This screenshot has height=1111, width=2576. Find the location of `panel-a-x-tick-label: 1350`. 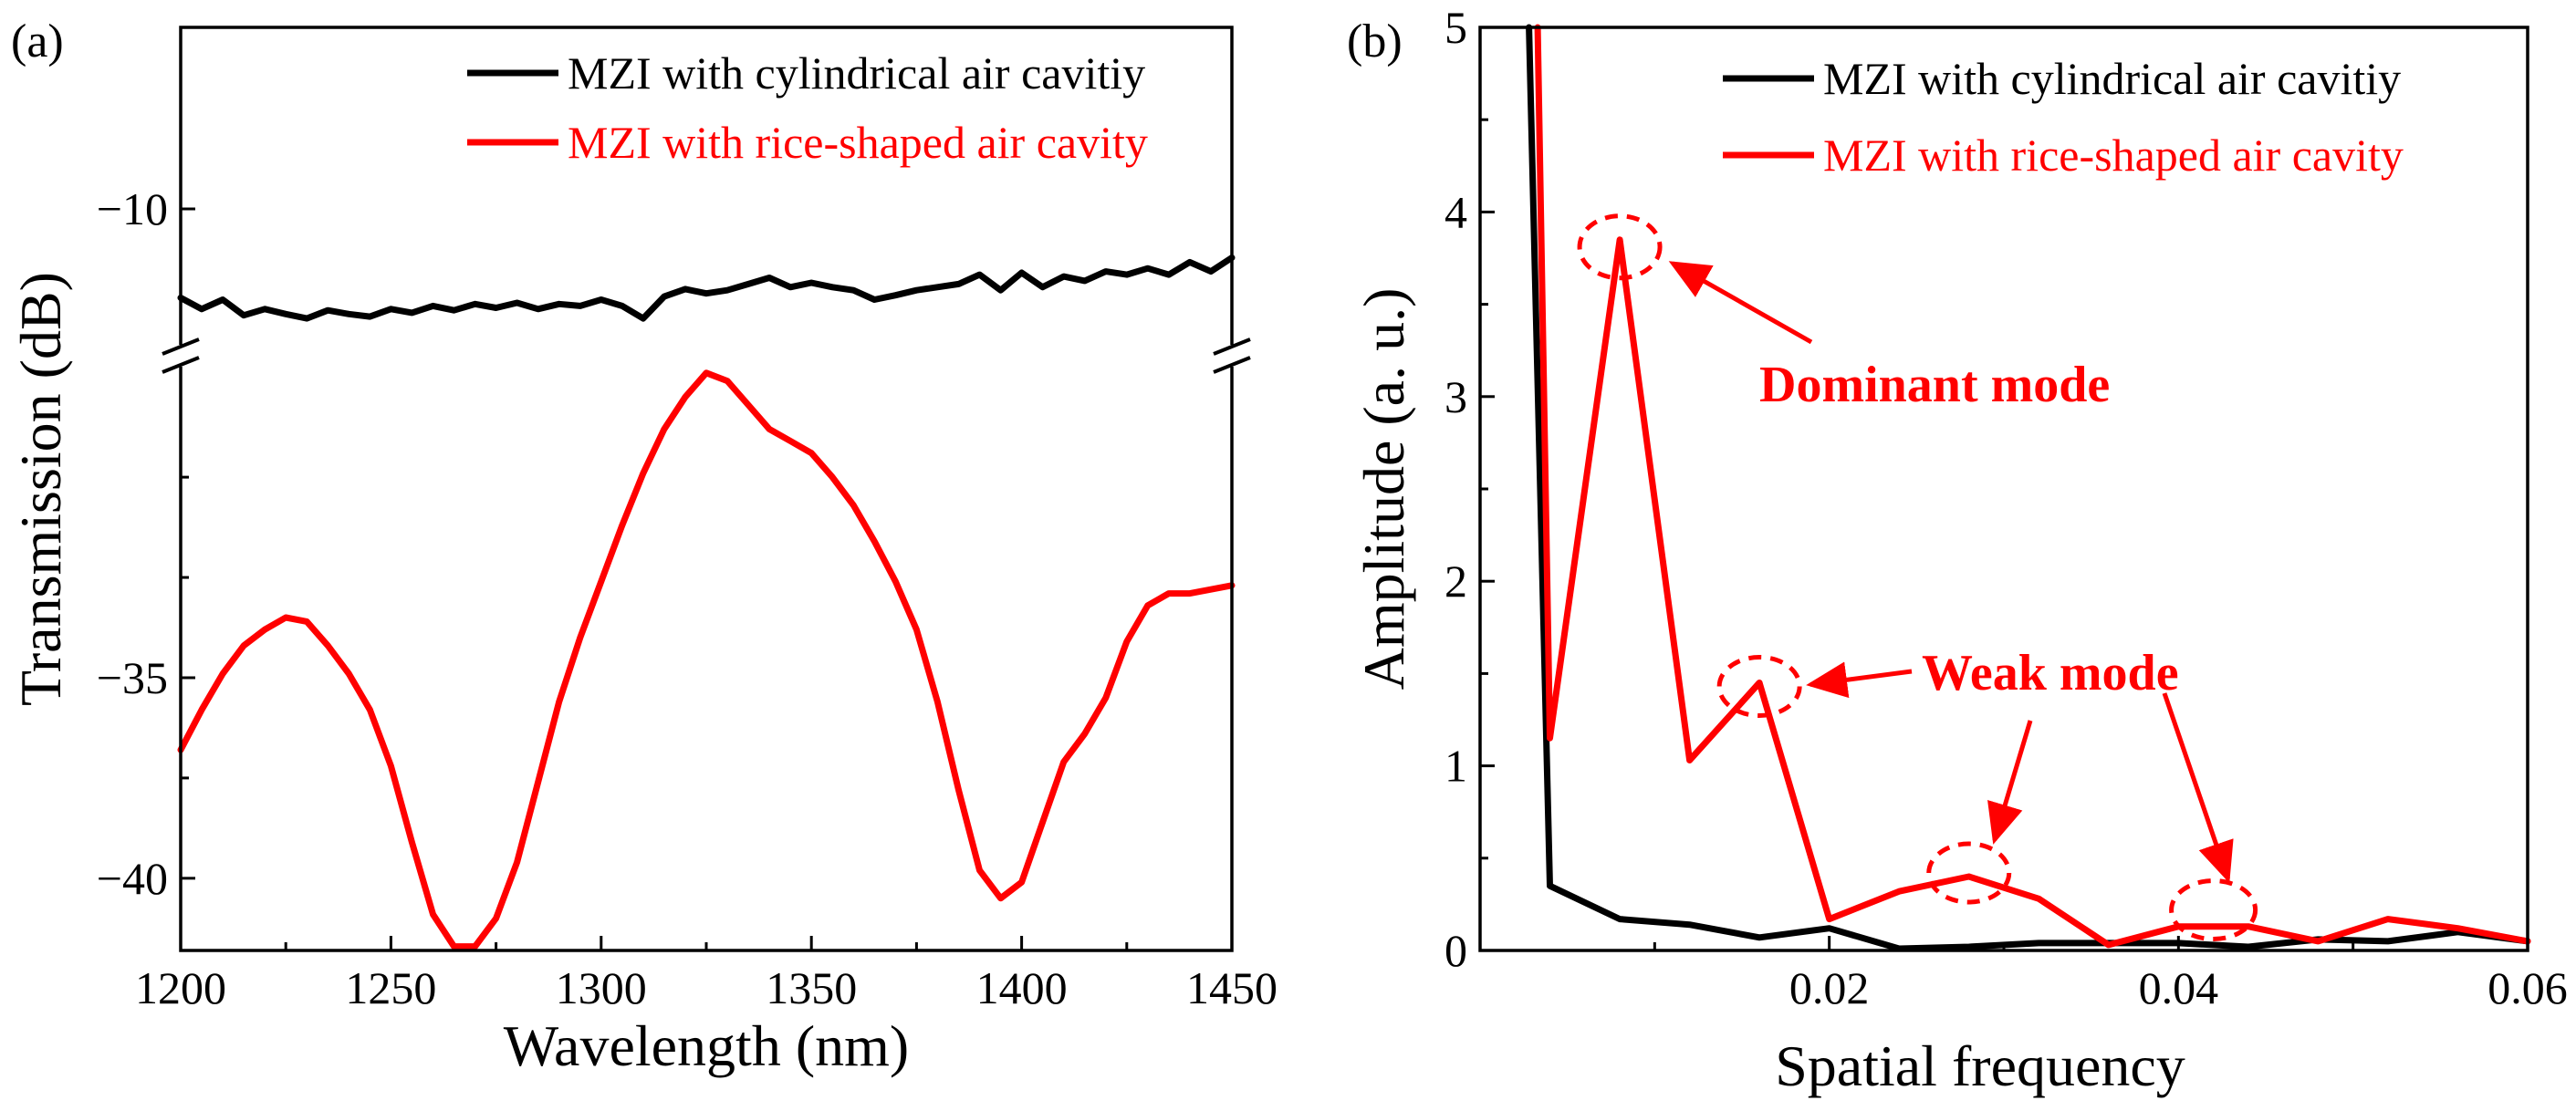

panel-a-x-tick-label: 1350 is located at coordinates (811, 988).